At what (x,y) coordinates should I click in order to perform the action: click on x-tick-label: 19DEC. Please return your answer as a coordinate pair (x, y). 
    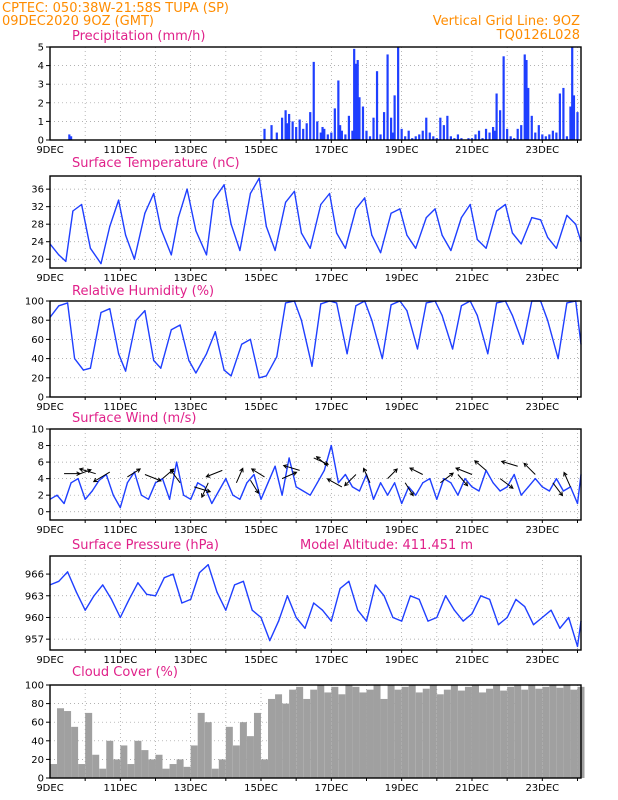
    Looking at the image, I should click on (402, 660).